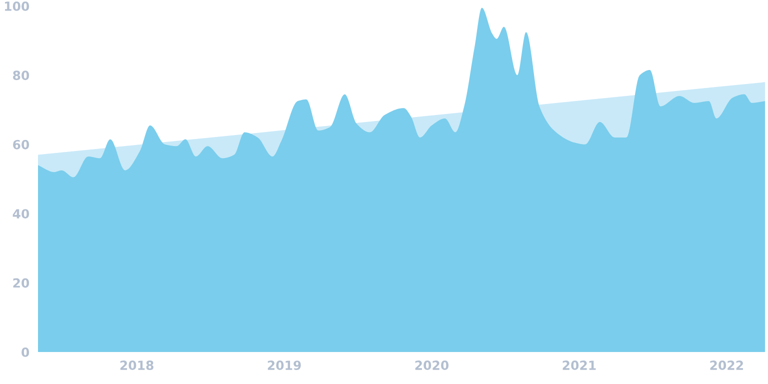 The height and width of the screenshot is (384, 768). What do you see at coordinates (21, 214) in the screenshot?
I see `y-tick-label: 40` at bounding box center [21, 214].